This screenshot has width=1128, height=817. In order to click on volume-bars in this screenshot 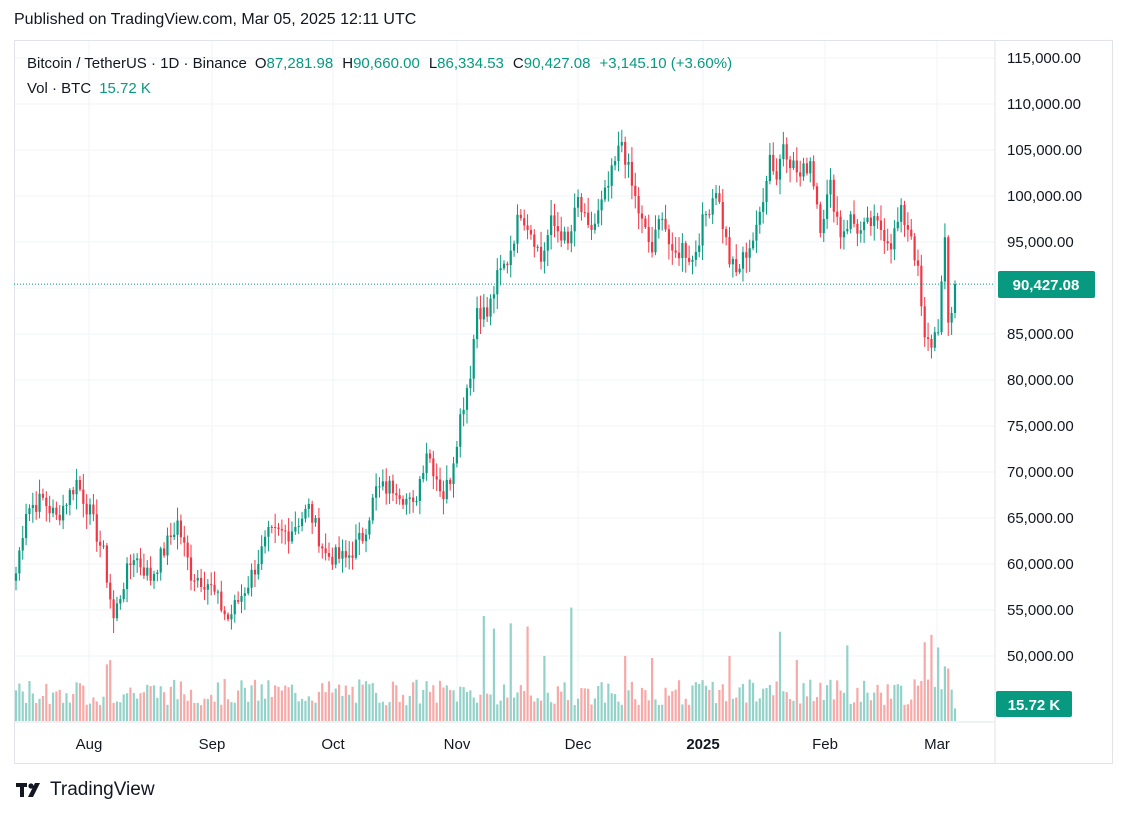, I will do `click(485, 664)`.